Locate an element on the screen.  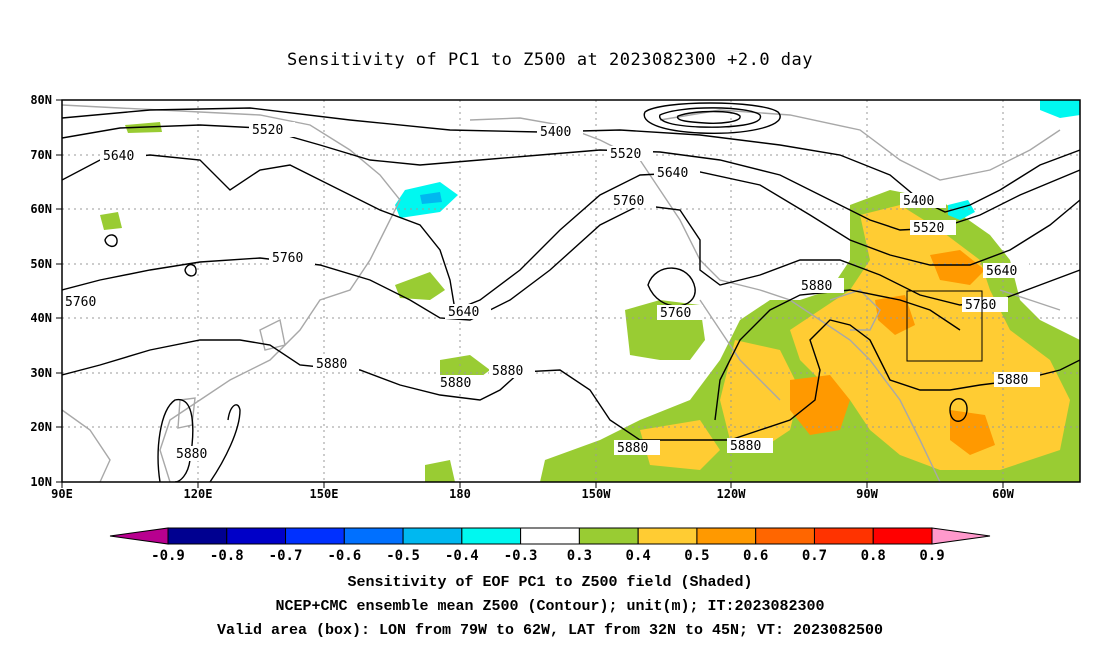
contour-5400-low is located at coordinates (712, 118).